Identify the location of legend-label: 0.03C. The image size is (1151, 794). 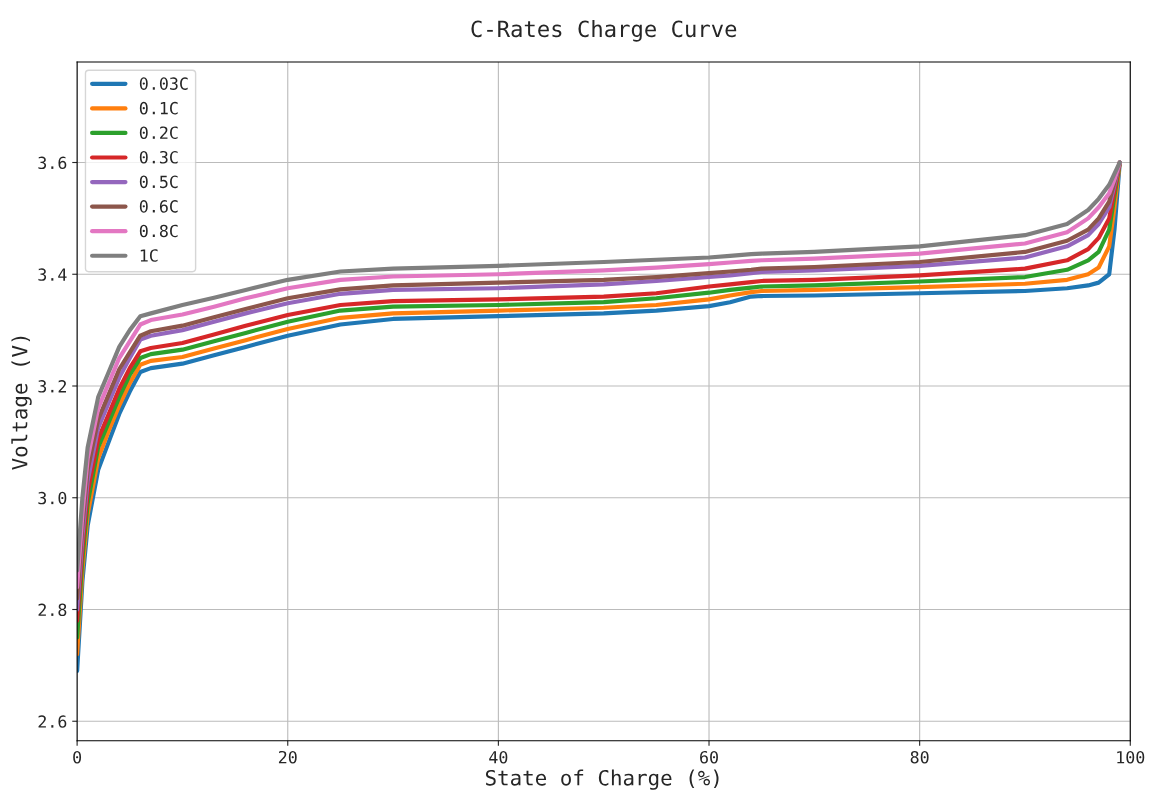
(163, 83).